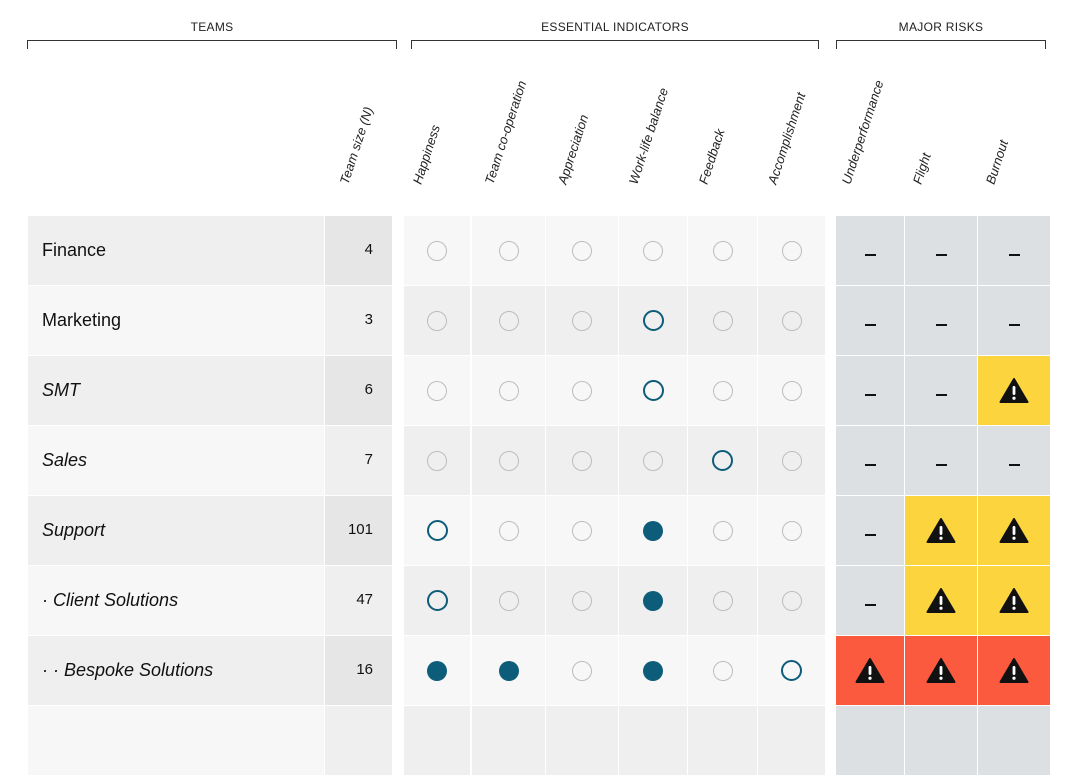 This screenshot has height=775, width=1080. I want to click on team-name: Finance, so click(176, 250).